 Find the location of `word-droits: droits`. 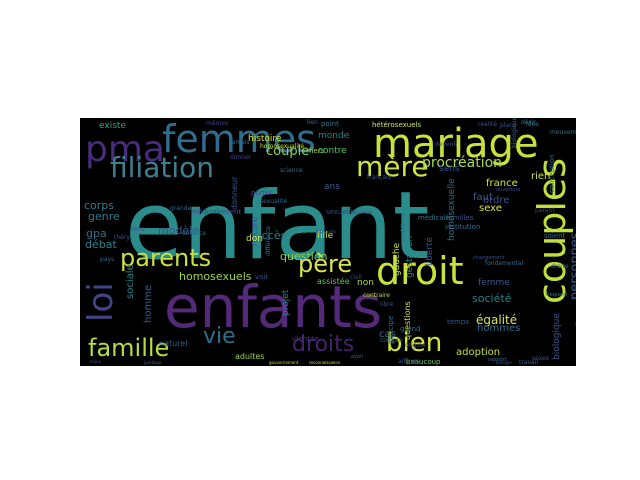

word-droits: droits is located at coordinates (323, 344).